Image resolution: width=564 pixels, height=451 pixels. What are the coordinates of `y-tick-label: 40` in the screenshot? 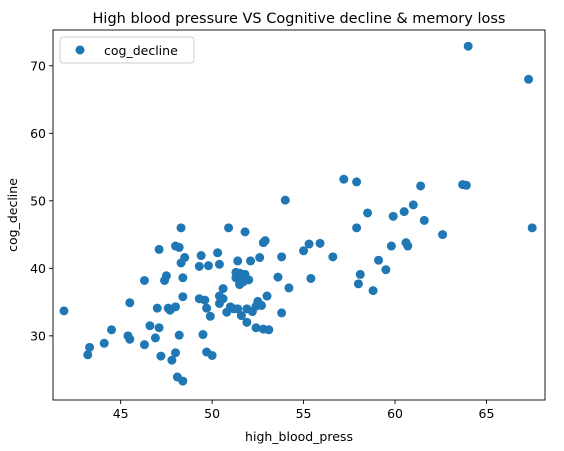 It's located at (38, 268).